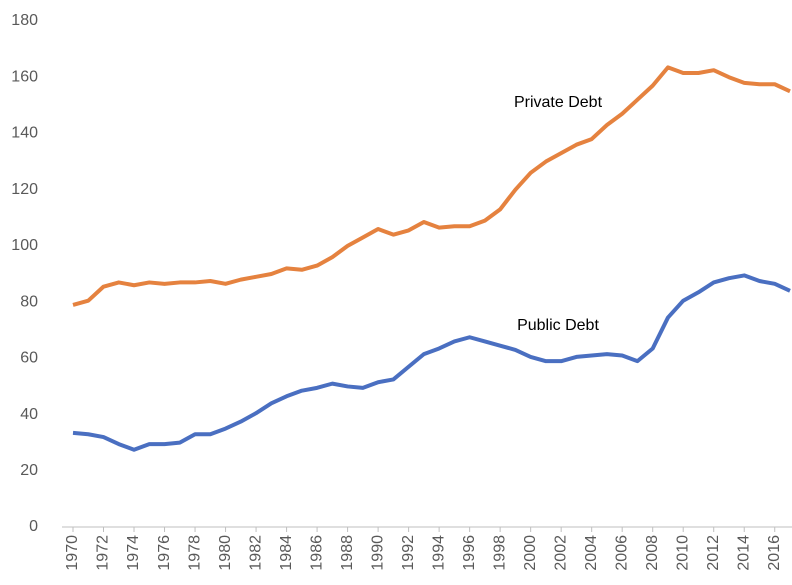  What do you see at coordinates (72, 553) in the screenshot?
I see `x-tick-label: 1970` at bounding box center [72, 553].